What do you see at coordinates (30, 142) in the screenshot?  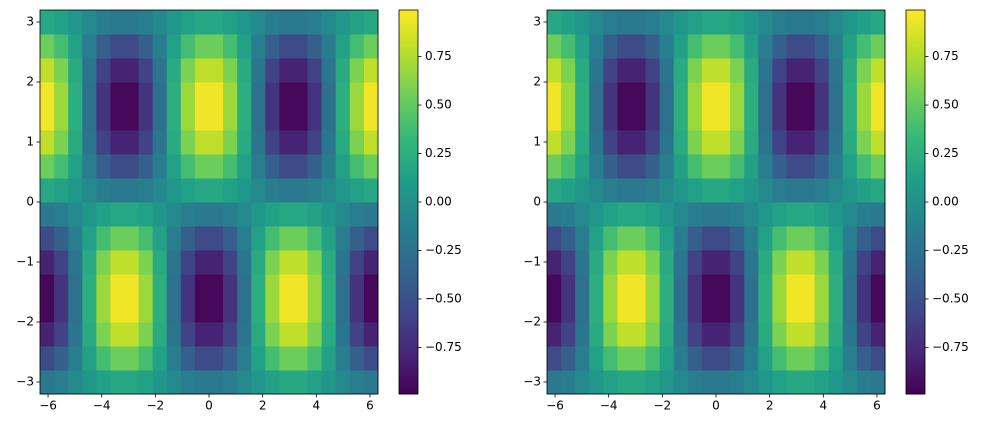 I see `y-tick-label: 1` at bounding box center [30, 142].